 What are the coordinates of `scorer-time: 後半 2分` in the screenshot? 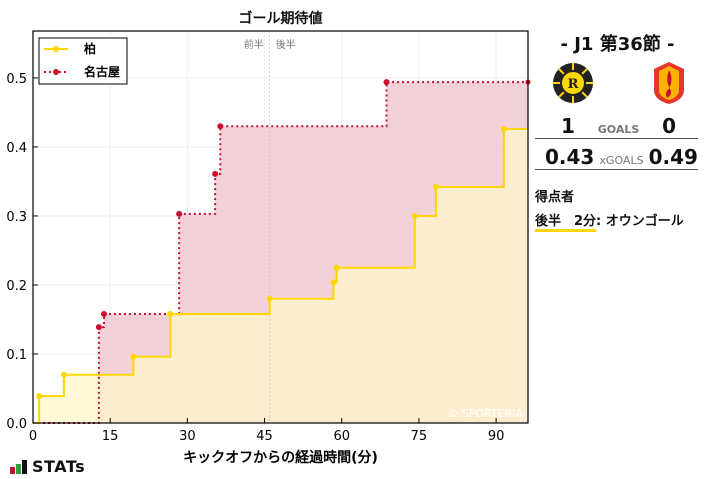 It's located at (566, 223).